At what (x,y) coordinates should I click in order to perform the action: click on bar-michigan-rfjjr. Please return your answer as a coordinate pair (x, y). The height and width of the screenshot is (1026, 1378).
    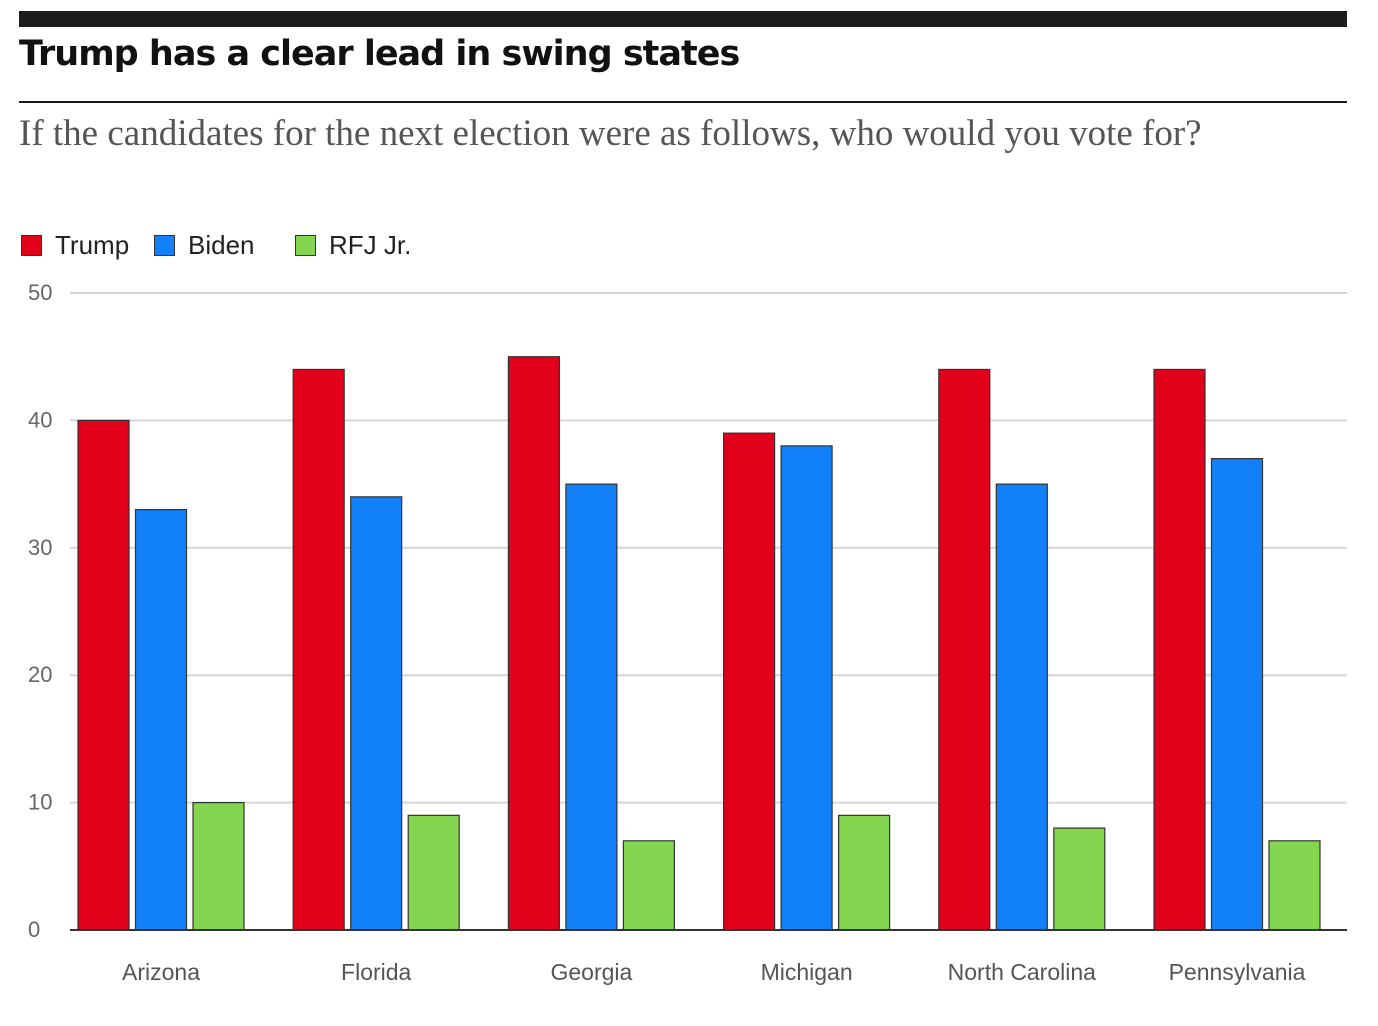
    Looking at the image, I should click on (864, 872).